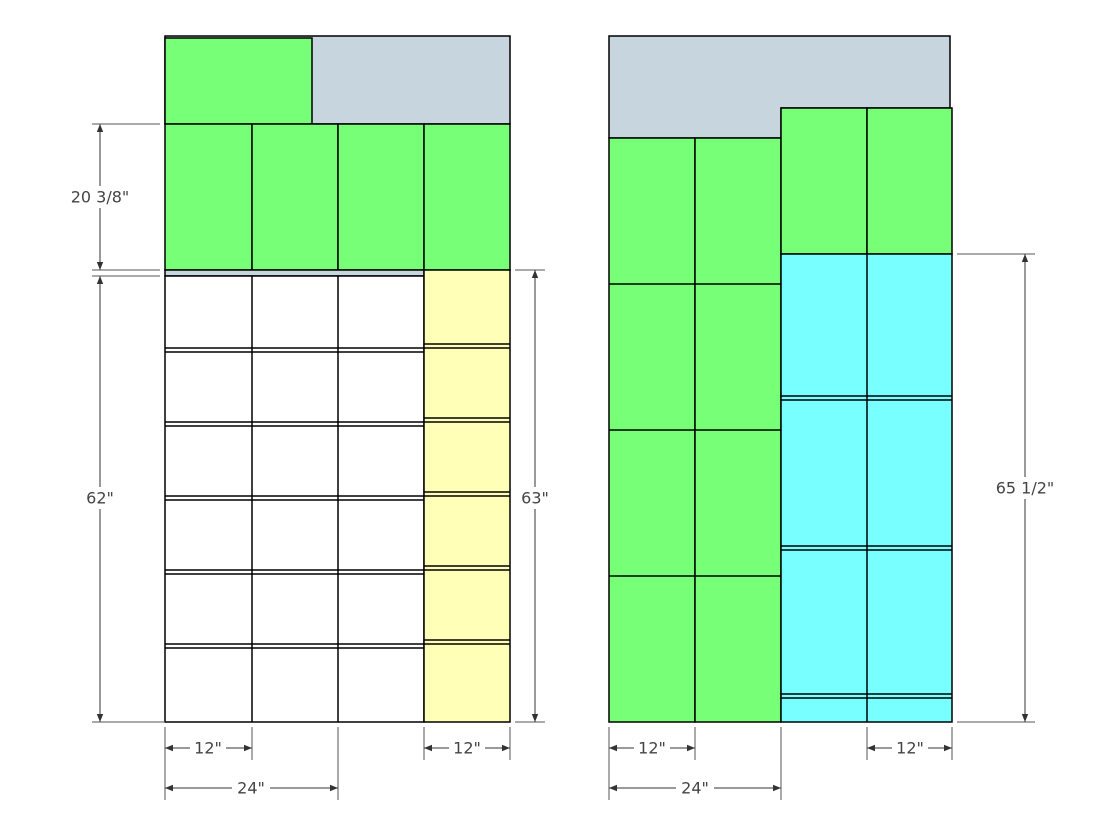  I want to click on dimension-label: 63", so click(535, 498).